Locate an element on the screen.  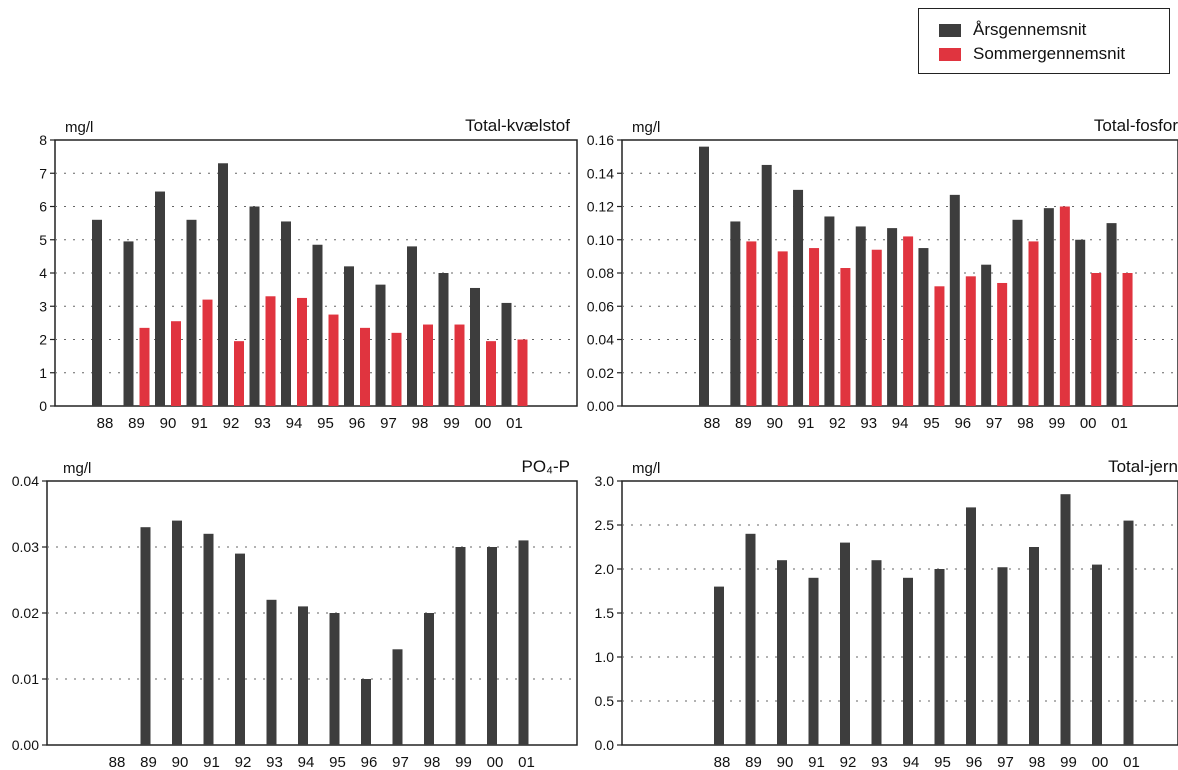
y-tick-label-0-0: 0 is located at coordinates (43, 406).